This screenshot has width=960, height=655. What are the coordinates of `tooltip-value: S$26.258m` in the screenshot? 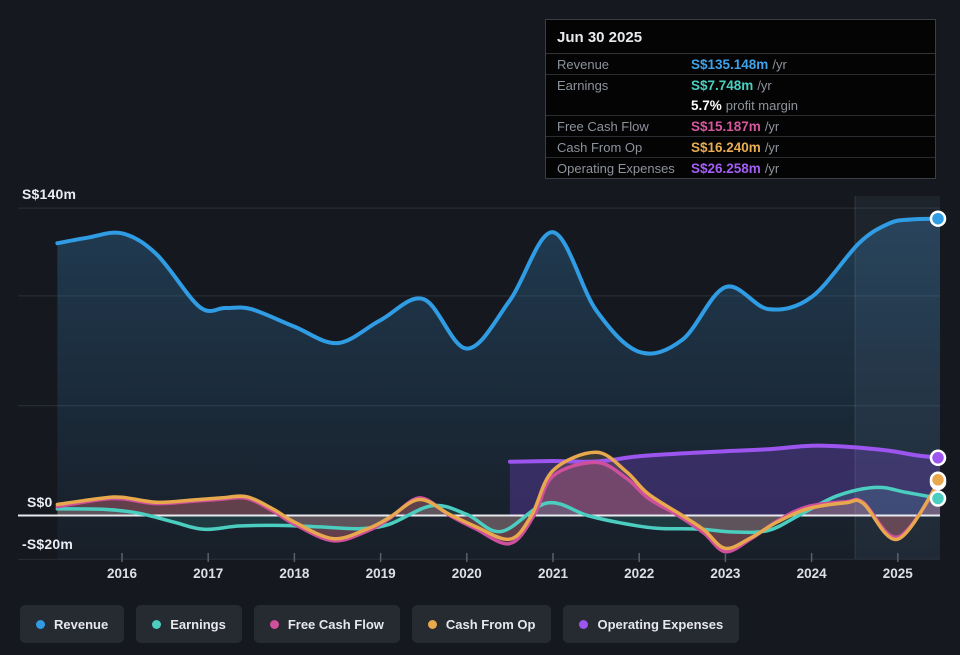 It's located at (726, 168).